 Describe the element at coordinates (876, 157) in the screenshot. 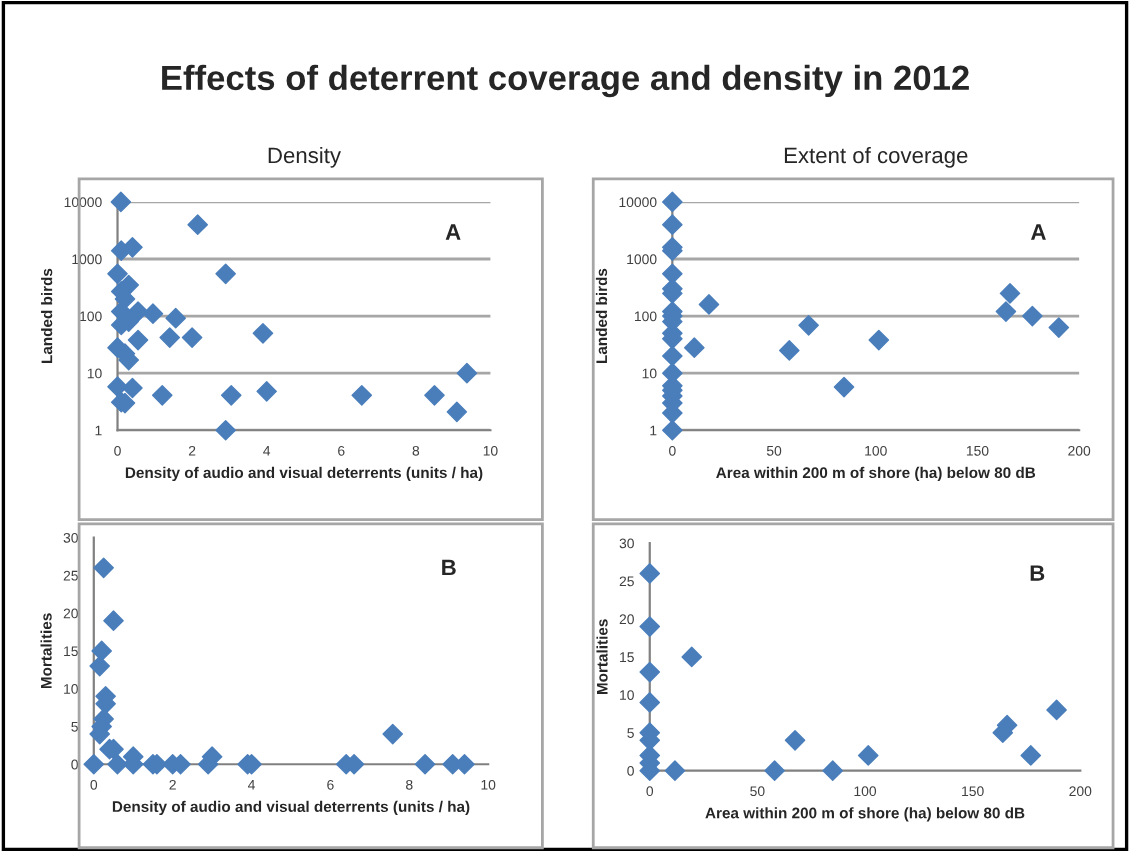

I see `chart-subtitle: Extent of coverage` at that location.